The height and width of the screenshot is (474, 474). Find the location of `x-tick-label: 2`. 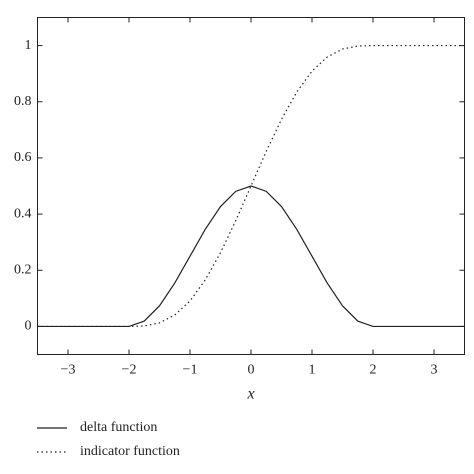

x-tick-label: 2 is located at coordinates (373, 370).